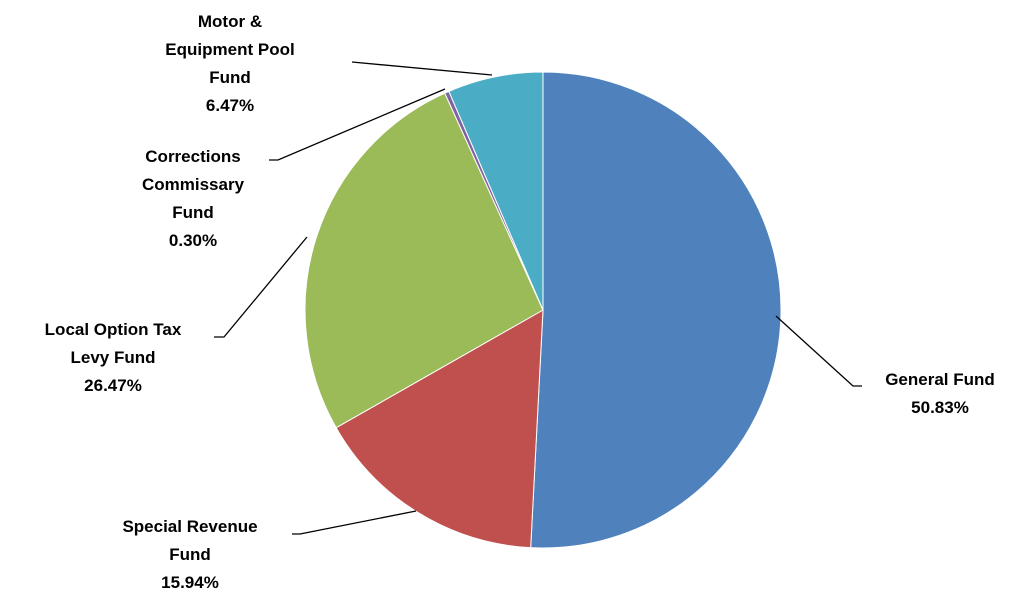 The image size is (1021, 597). I want to click on slice-label: Motor & Equipment Pool Fund 6.47%, so click(230, 64).